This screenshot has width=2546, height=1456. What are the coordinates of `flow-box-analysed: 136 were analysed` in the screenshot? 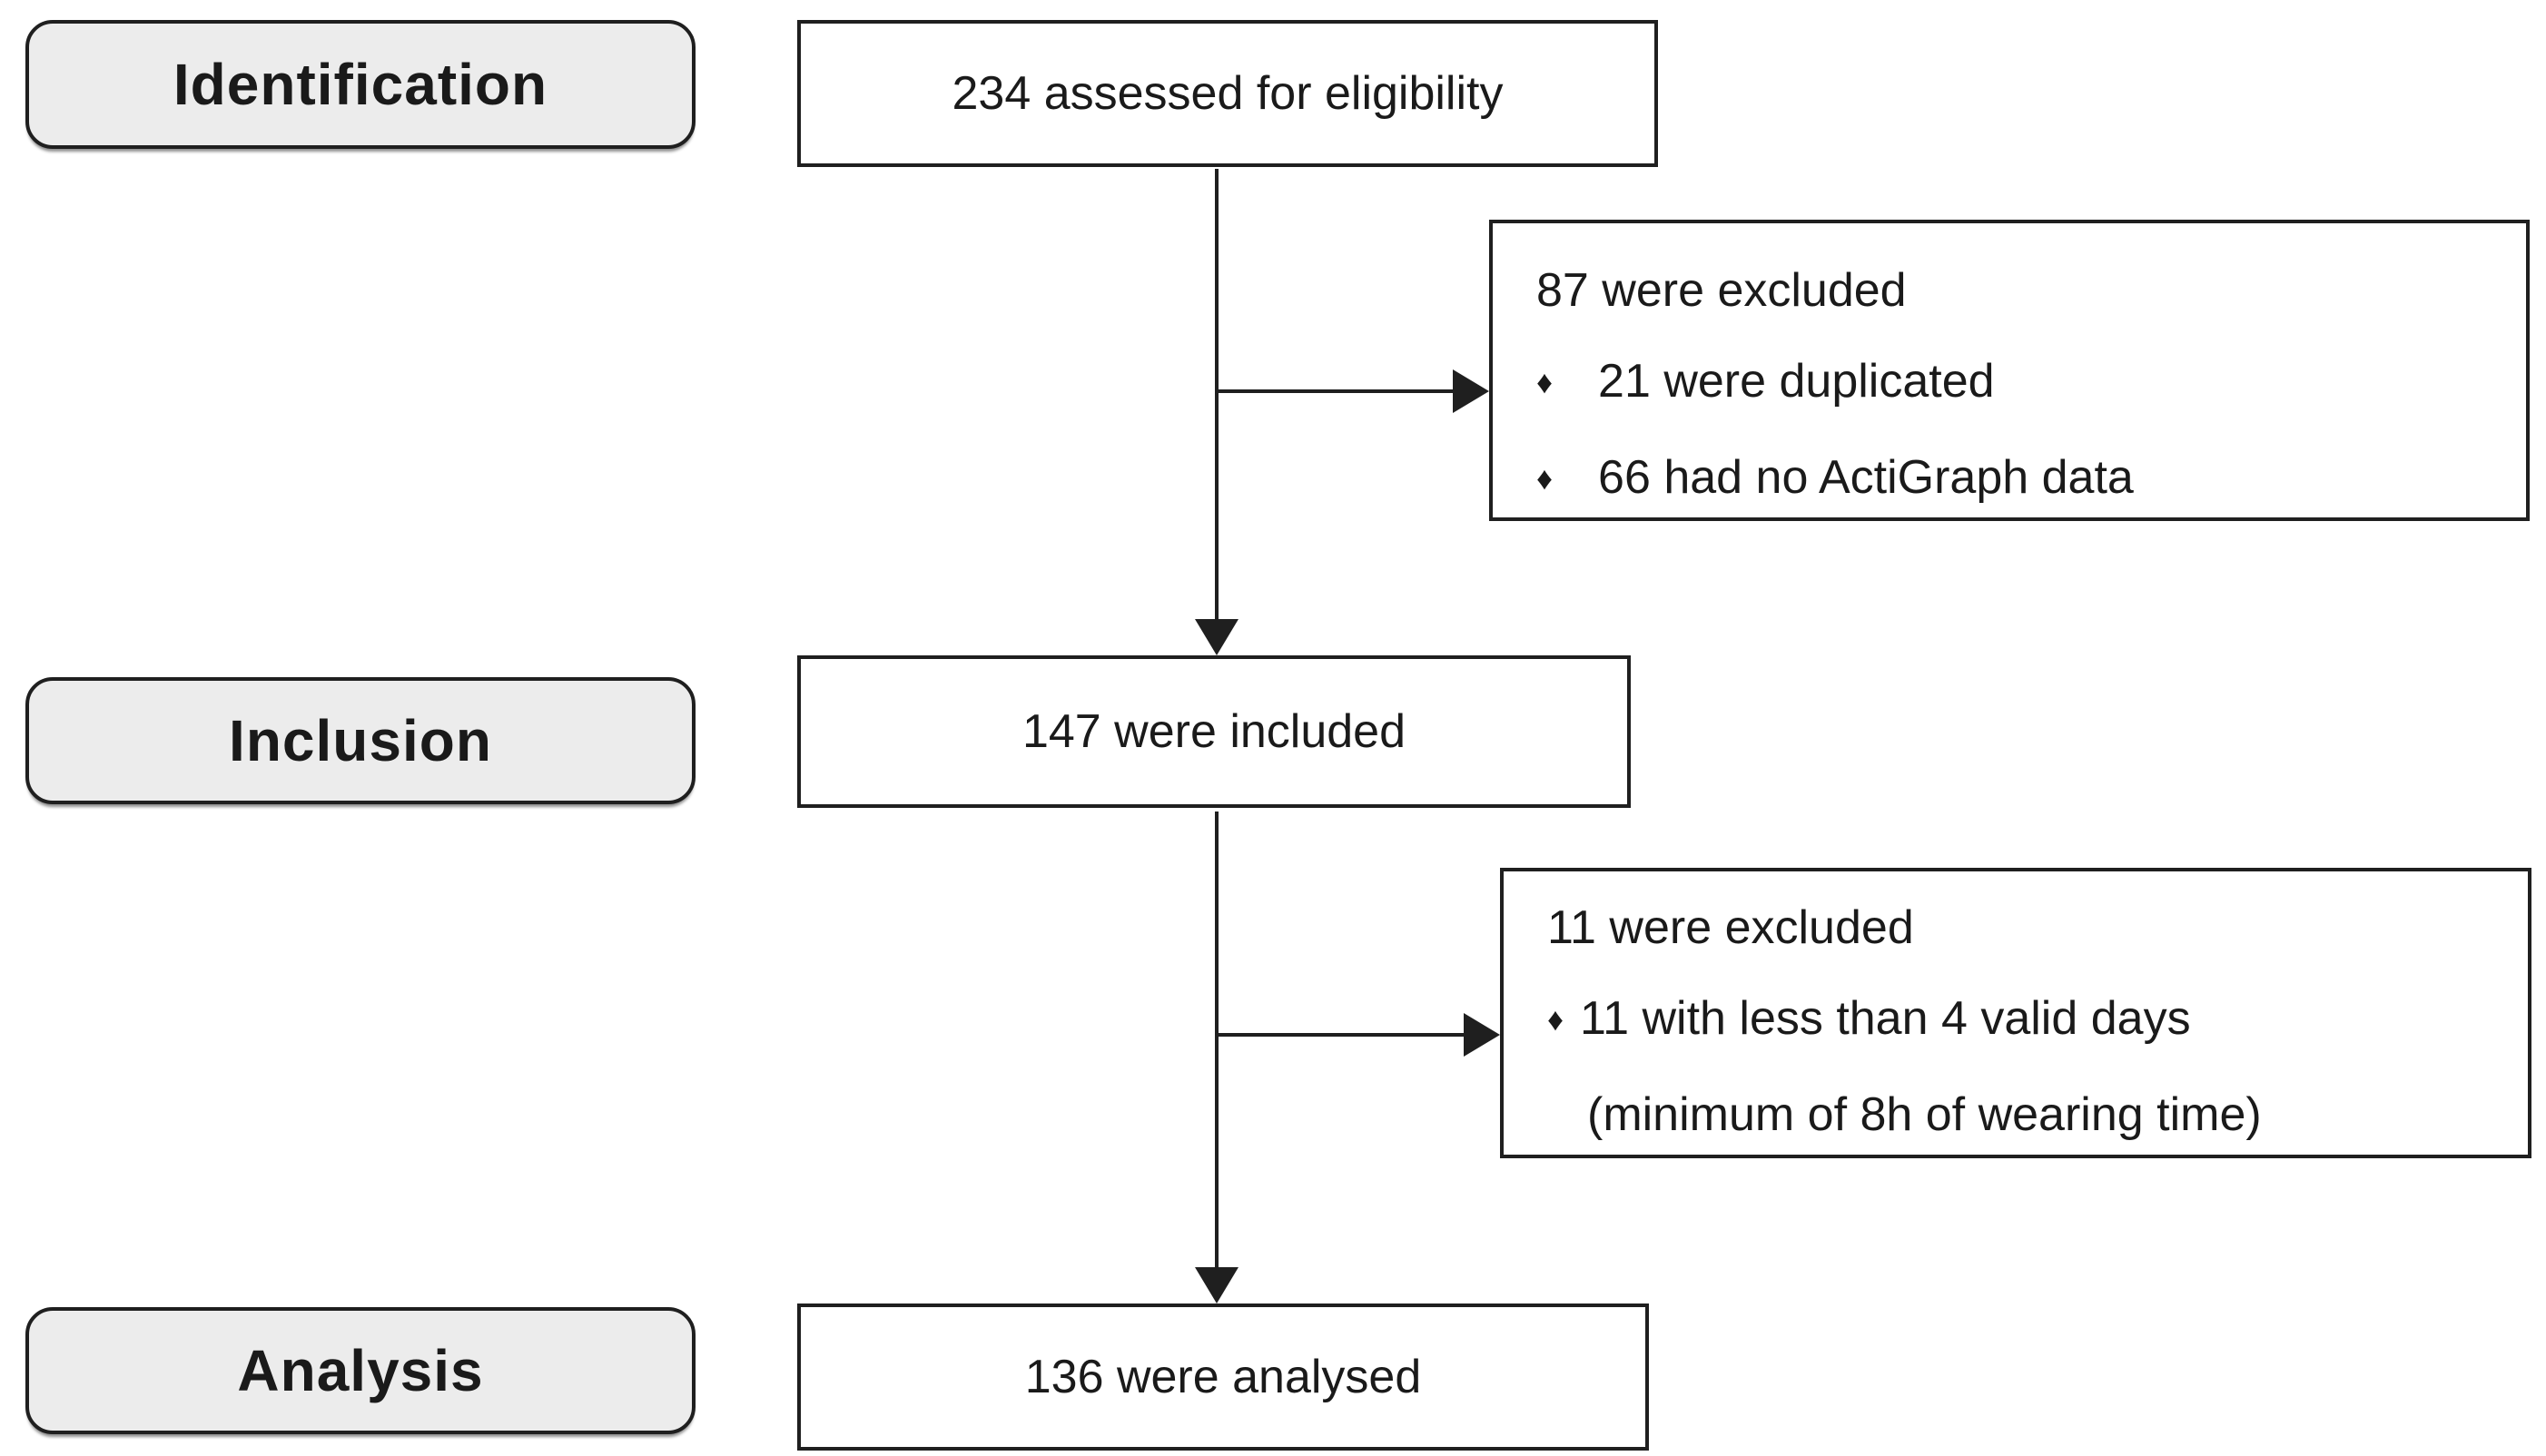 It's located at (1223, 1377).